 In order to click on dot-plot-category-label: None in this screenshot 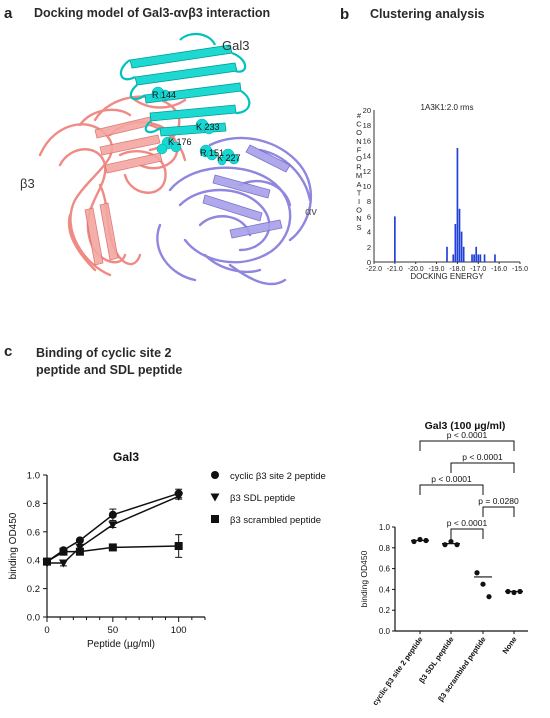, I will do `click(510, 645)`.